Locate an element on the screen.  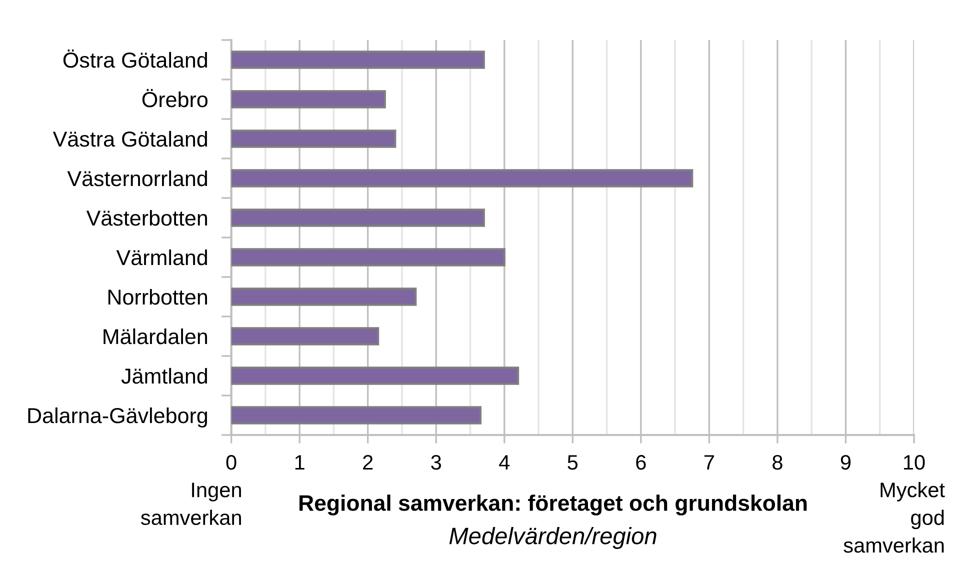
x-tick-label: 4 is located at coordinates (504, 462).